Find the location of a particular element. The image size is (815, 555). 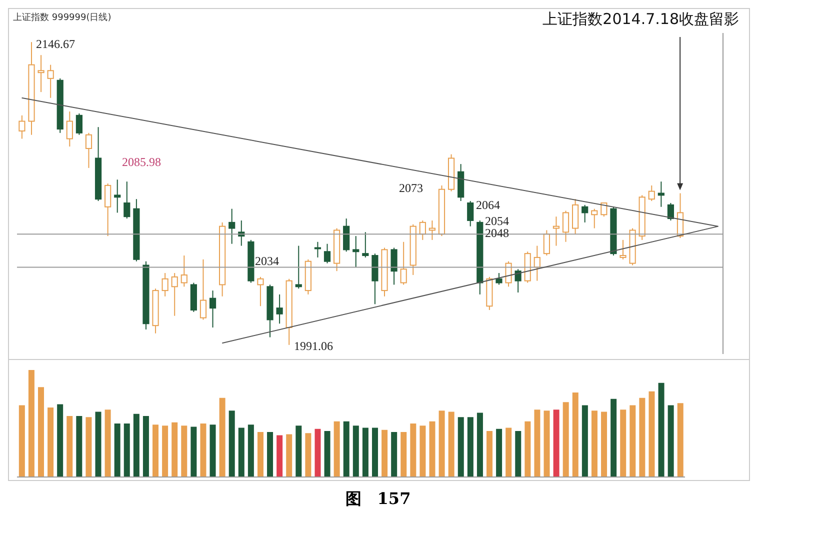

caption: 图 157 is located at coordinates (378, 499).